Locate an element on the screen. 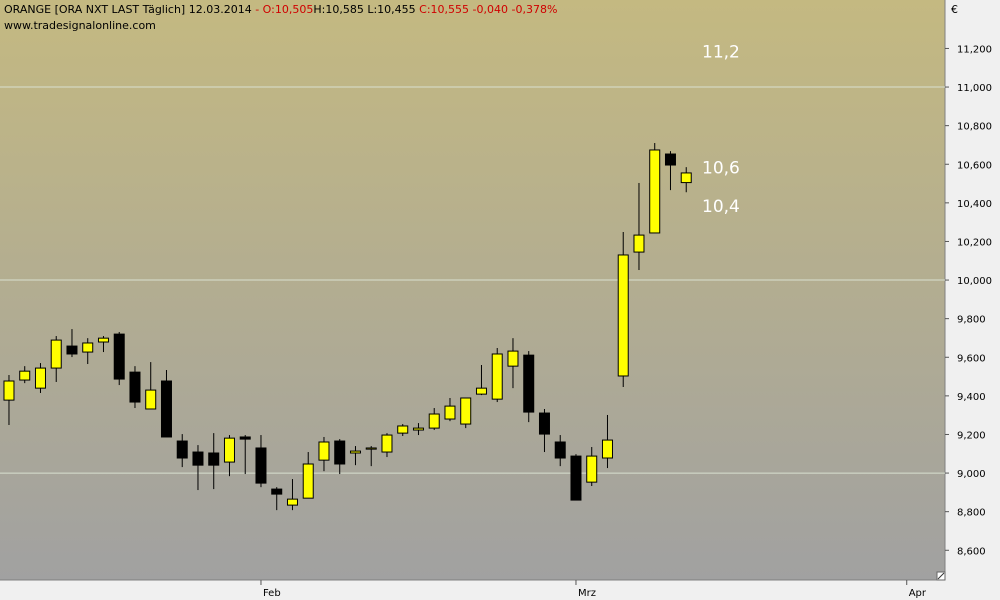 The height and width of the screenshot is (600, 1000). y-axis-panel is located at coordinates (972, 300).